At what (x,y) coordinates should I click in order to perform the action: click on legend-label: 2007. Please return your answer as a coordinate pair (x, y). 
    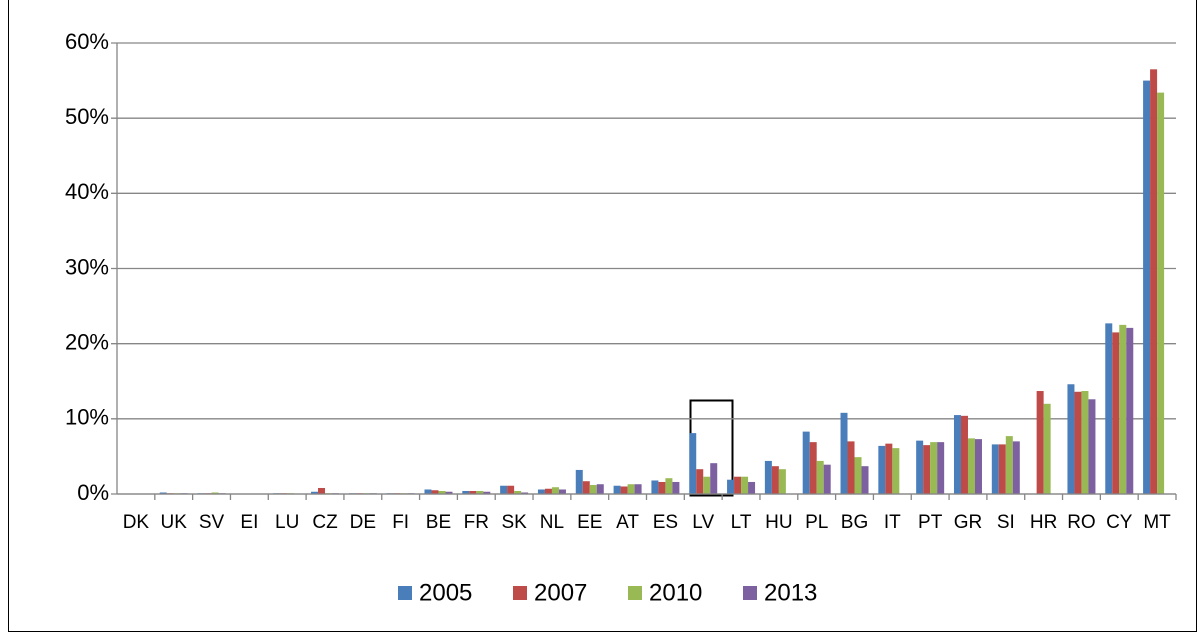
    Looking at the image, I should click on (560, 592).